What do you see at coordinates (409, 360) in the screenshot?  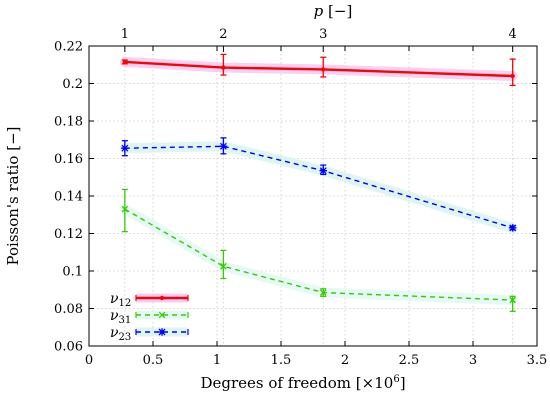 I see `x-tick-label: 2.5` at bounding box center [409, 360].